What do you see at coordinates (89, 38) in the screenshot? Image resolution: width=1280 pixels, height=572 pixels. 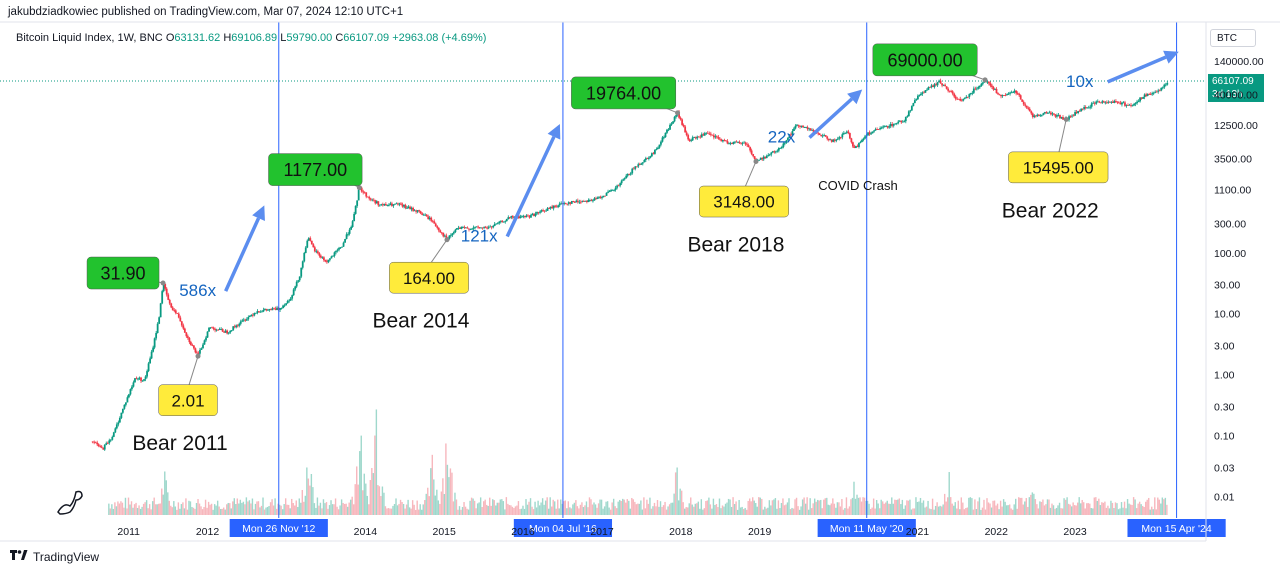 I see `symbol-description: Bitcoin Liquid Index, 1W, BNC` at bounding box center [89, 38].